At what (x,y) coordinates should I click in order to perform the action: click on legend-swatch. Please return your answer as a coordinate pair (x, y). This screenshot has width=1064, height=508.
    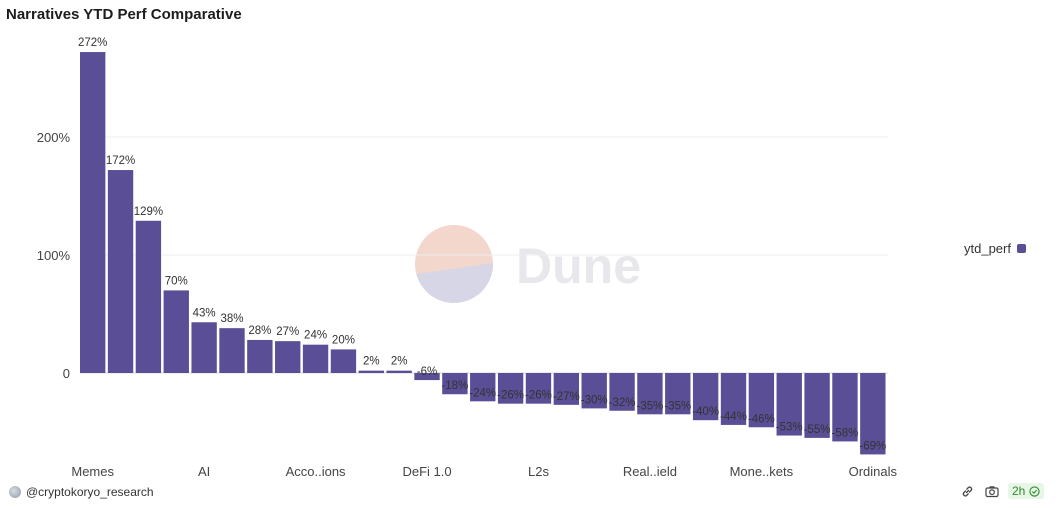
    Looking at the image, I should click on (1021, 248).